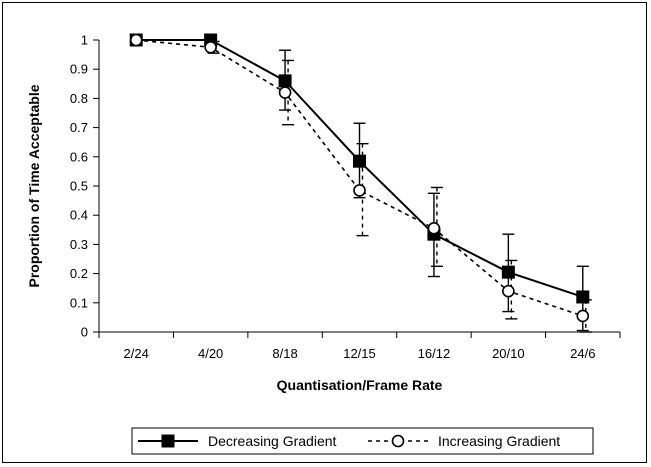 This screenshot has width=651, height=467. Describe the element at coordinates (79, 98) in the screenshot. I see `y-tick-label: 0.8` at that location.